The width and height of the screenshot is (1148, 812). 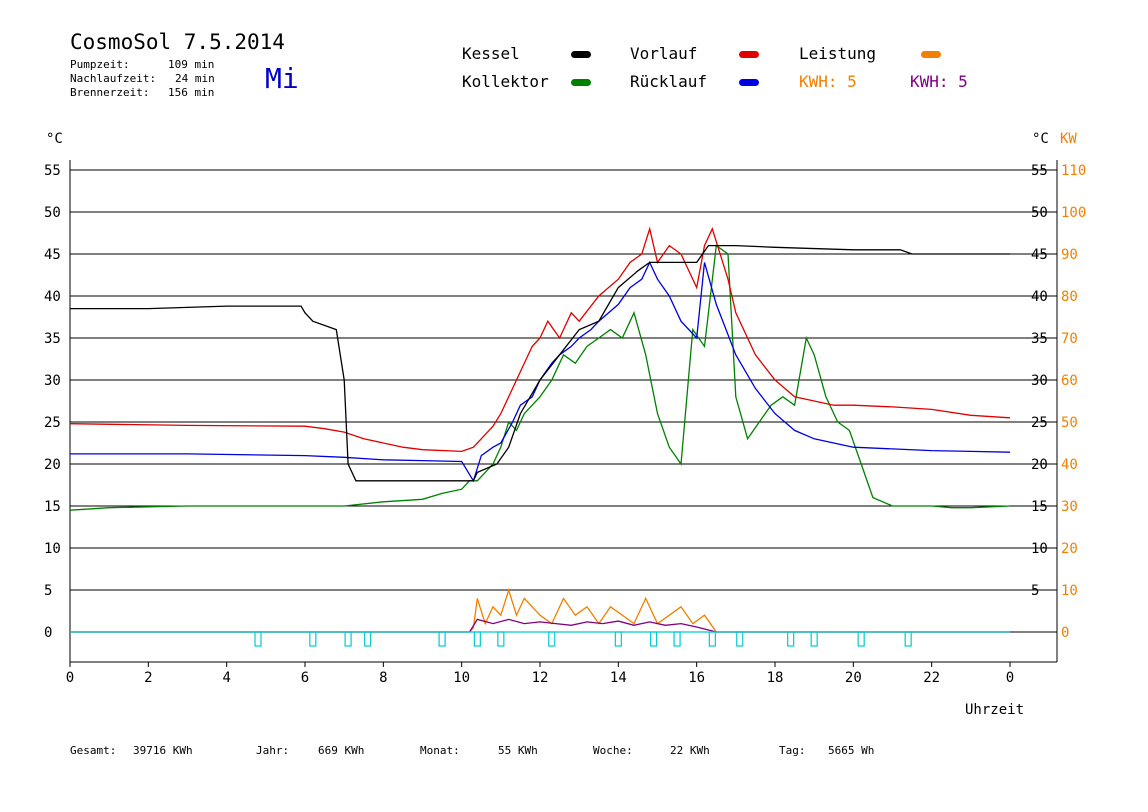 I want to click on x-tick-label: 2, so click(x=148, y=678).